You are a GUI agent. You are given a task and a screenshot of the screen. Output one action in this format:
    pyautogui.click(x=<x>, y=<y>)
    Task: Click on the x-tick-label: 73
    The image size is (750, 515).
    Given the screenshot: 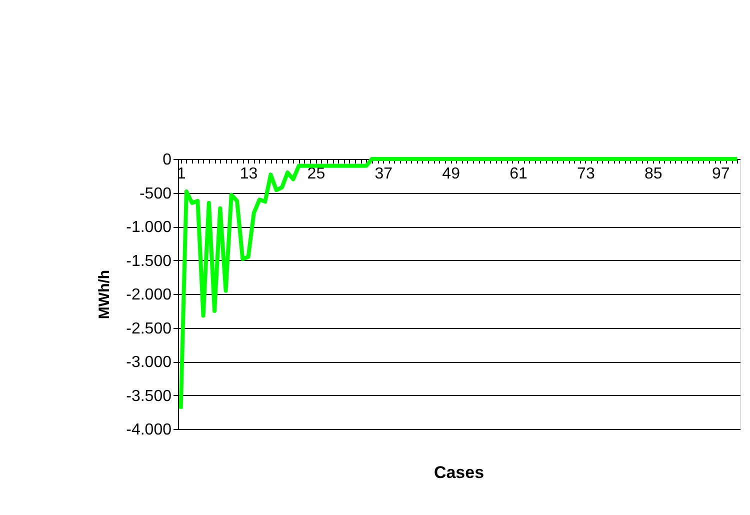 What is the action you would take?
    pyautogui.click(x=586, y=174)
    